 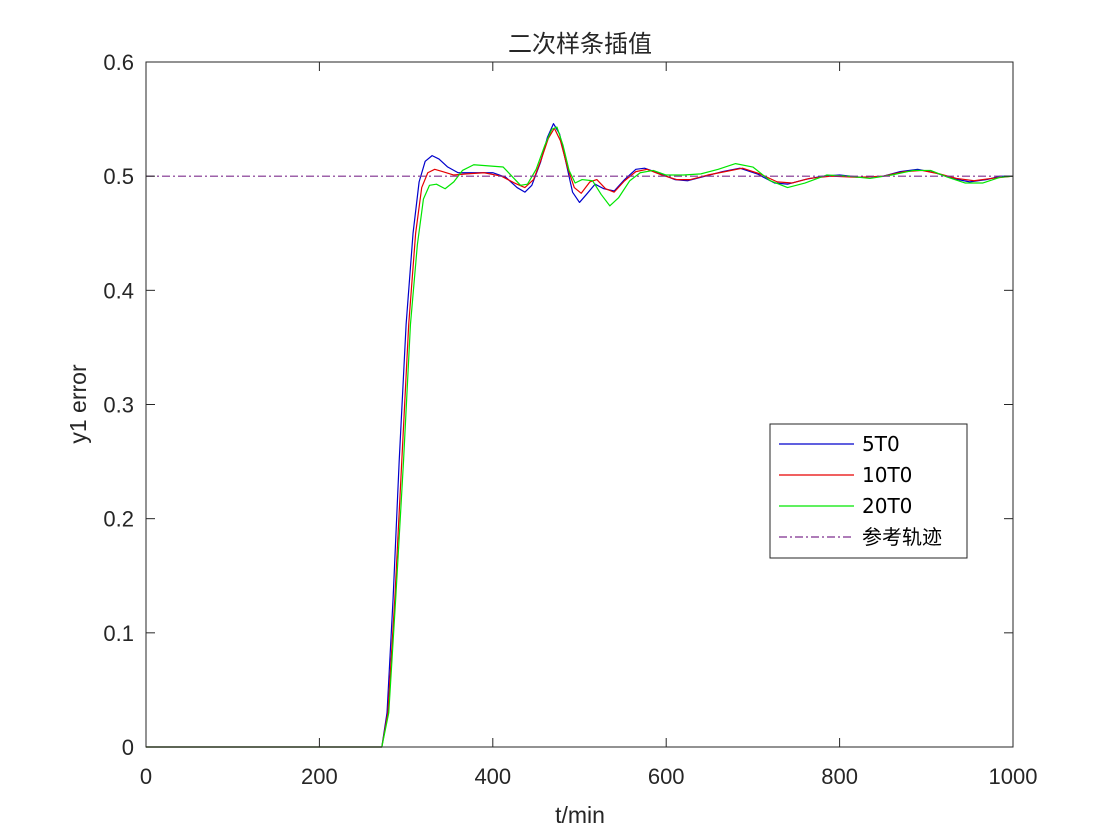 What do you see at coordinates (78, 404) in the screenshot?
I see `y-axis-label: y1 error` at bounding box center [78, 404].